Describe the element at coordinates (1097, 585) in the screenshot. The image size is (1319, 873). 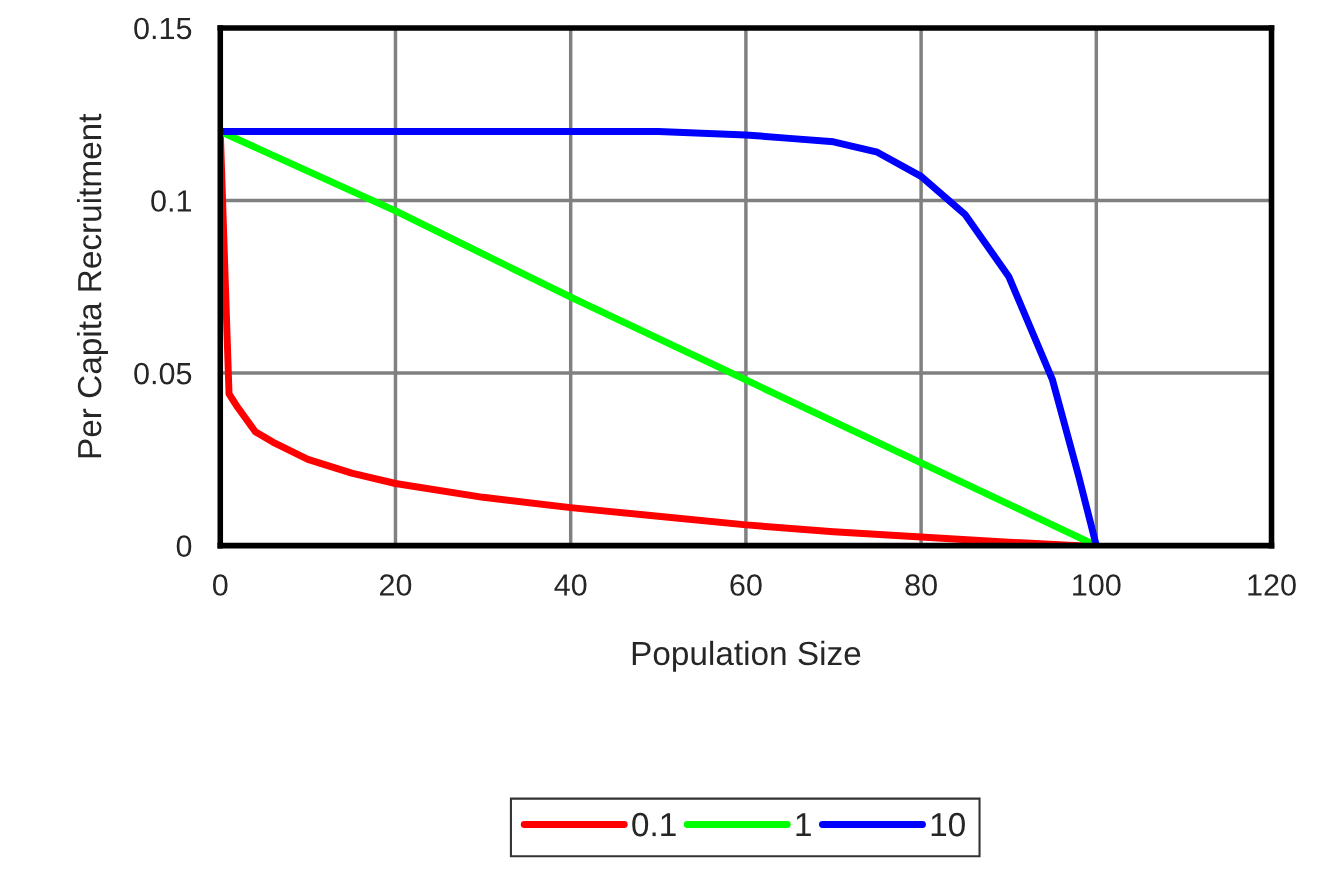
I see `x-tick-label: 100` at that location.